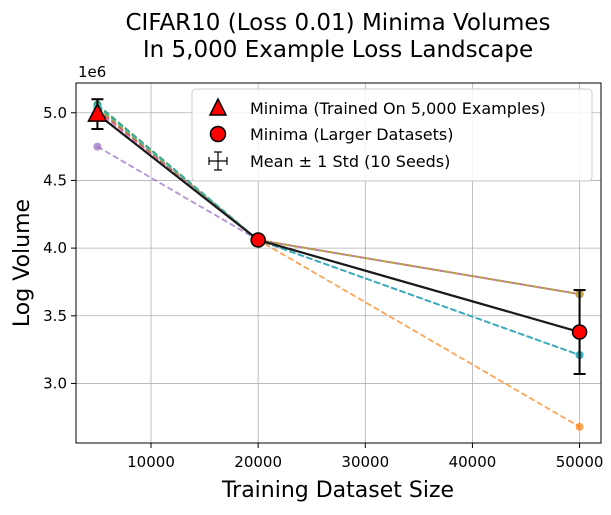 The image size is (611, 515). Describe the element at coordinates (218, 106) in the screenshot. I see `legend-triangle-marker` at that location.